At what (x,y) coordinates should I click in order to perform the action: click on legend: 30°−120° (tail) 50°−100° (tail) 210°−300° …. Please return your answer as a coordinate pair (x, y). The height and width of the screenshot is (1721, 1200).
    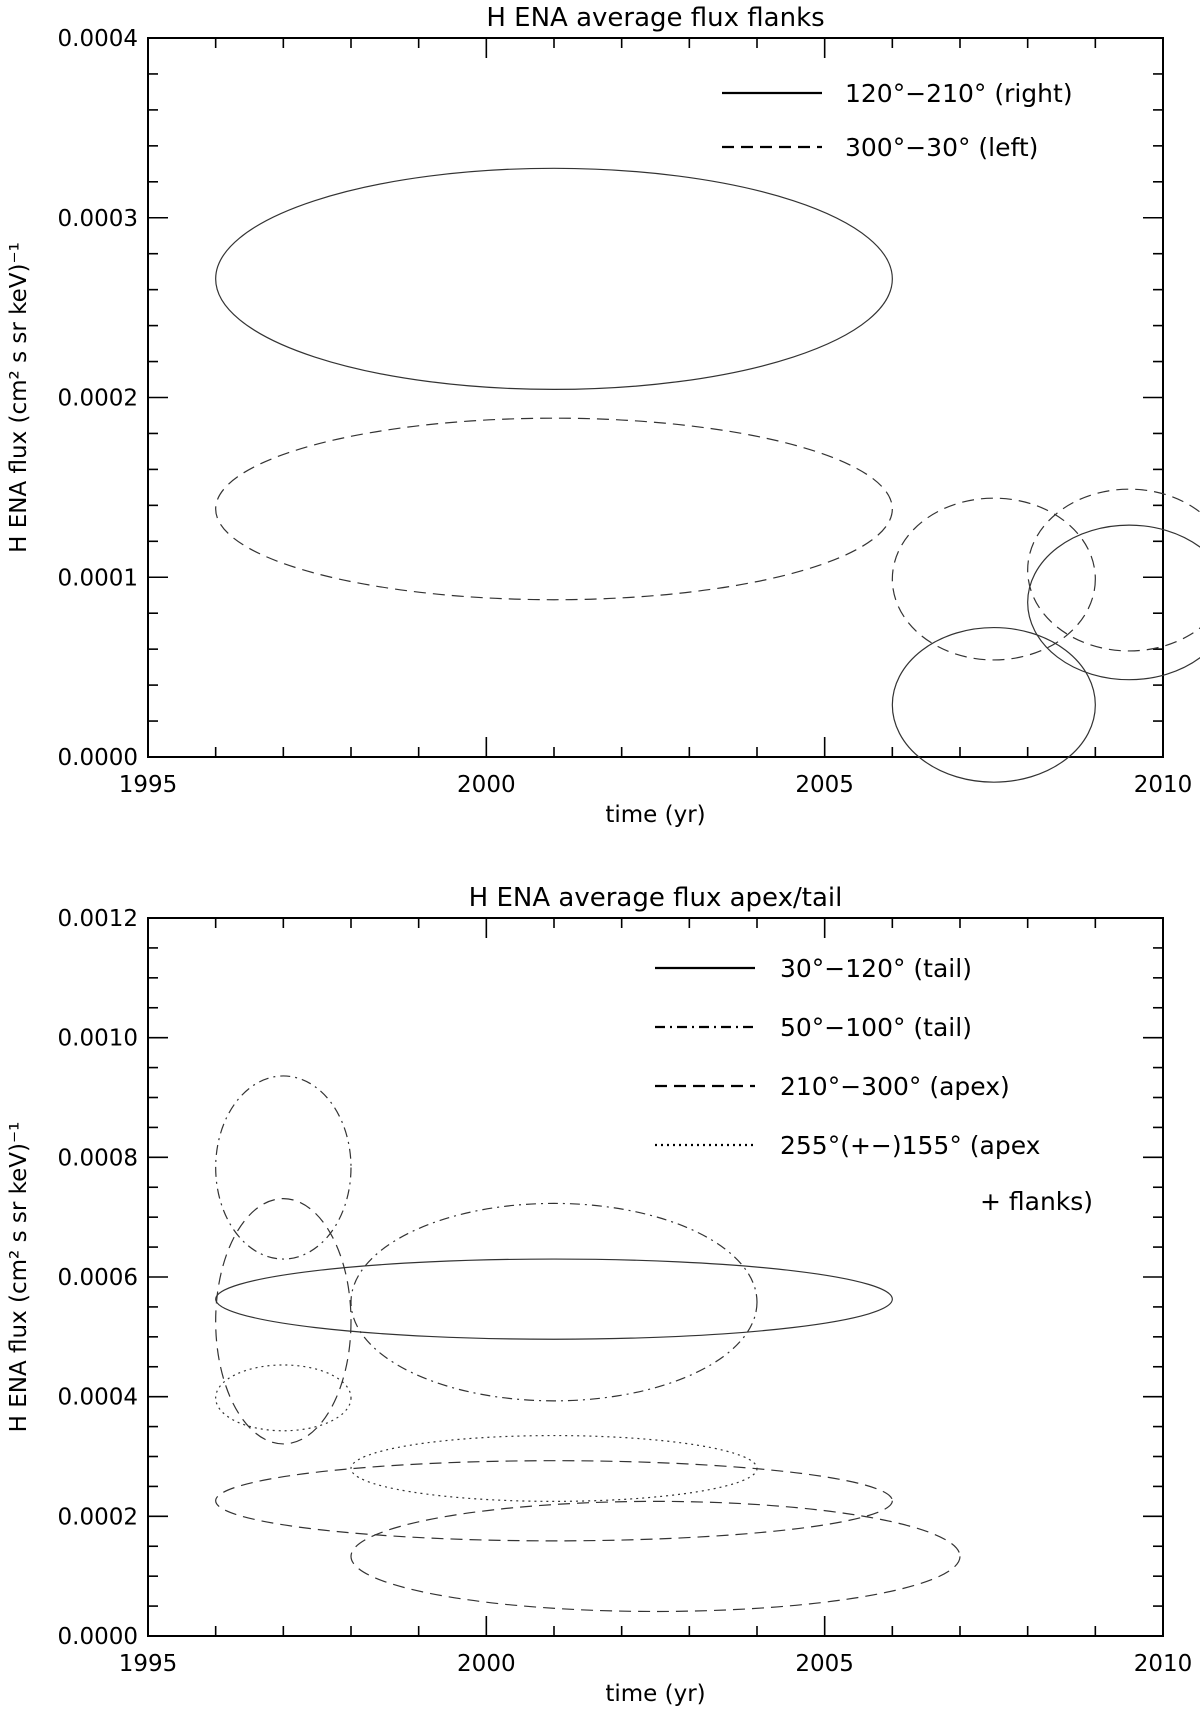
    Looking at the image, I should click on (874, 1085).